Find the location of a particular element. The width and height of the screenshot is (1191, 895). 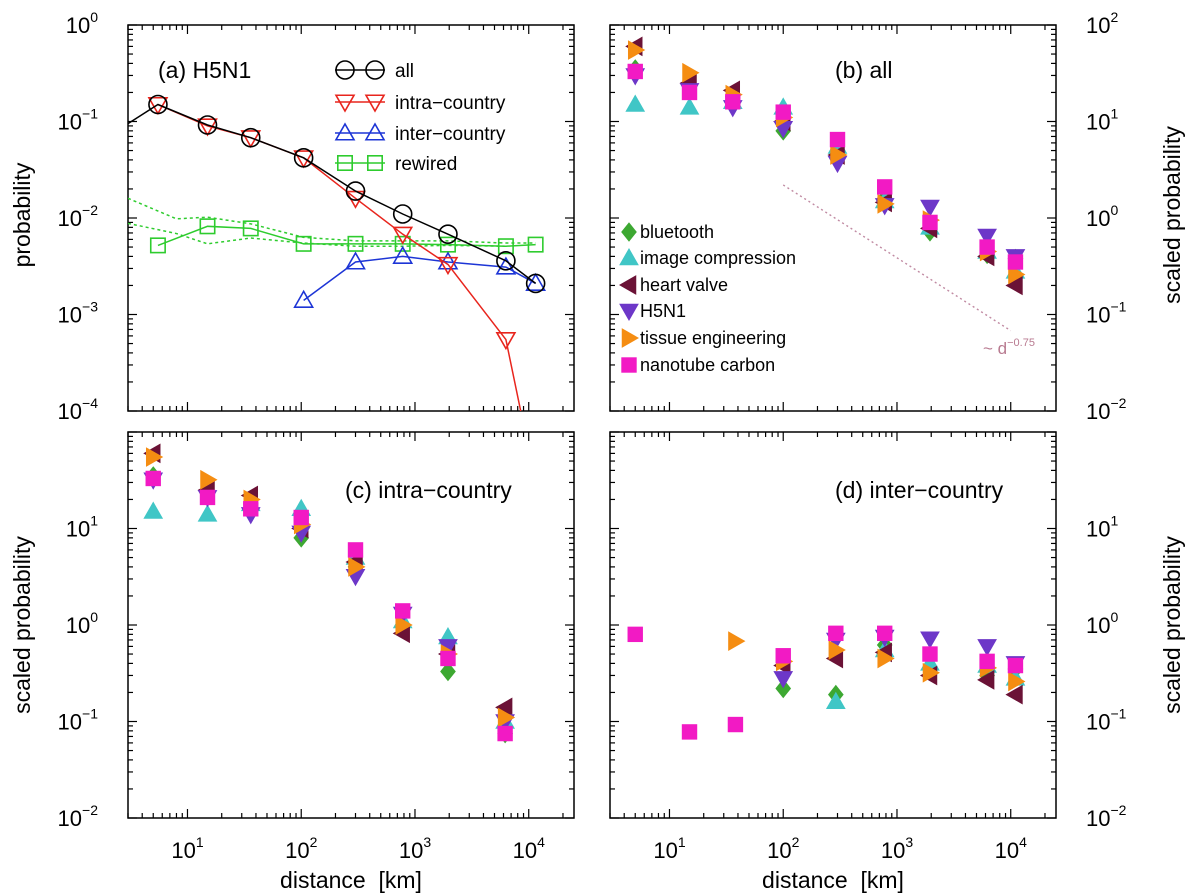

y-tick-label-d: 10⁰ is located at coordinates (1102, 623).